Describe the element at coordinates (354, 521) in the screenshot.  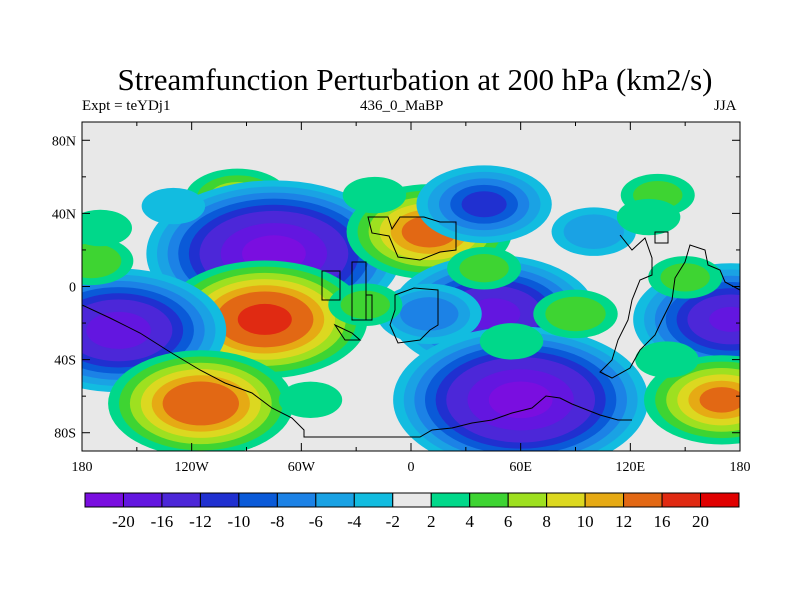
I see `colorbar-label: -4` at that location.